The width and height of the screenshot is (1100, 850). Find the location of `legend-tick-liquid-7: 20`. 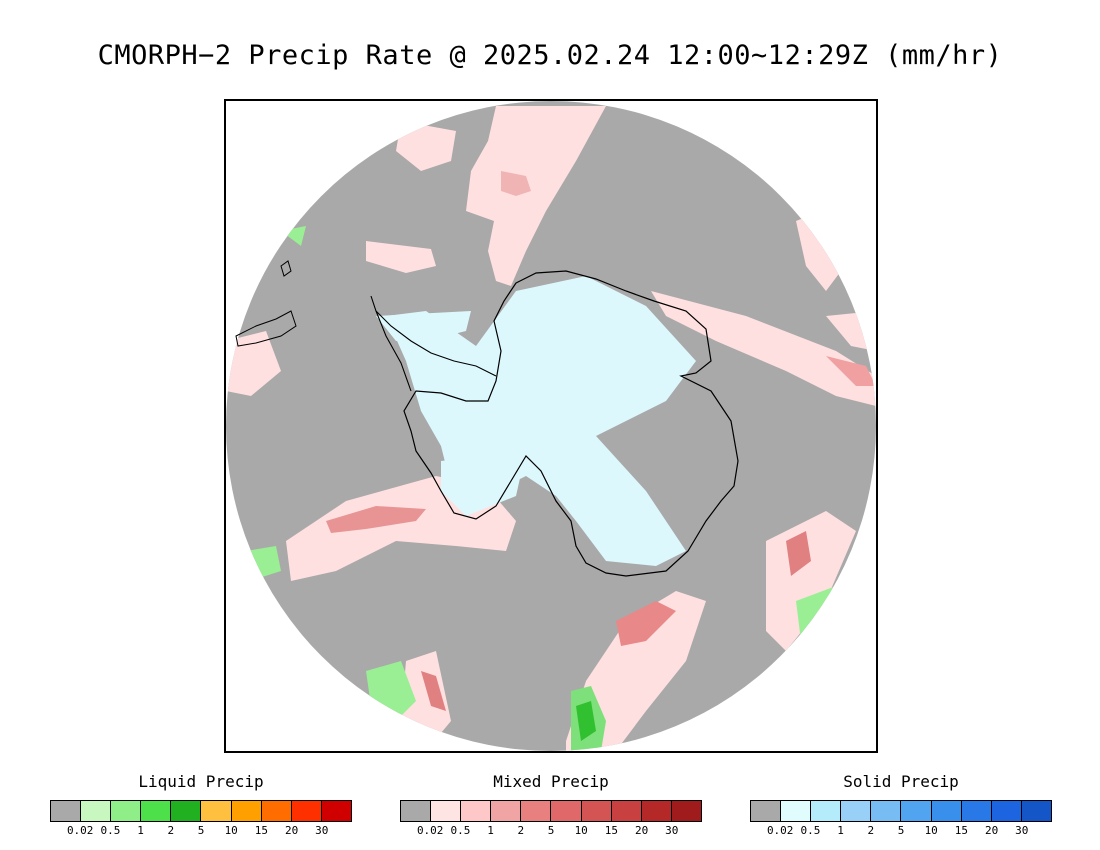

legend-tick-liquid-7: 20 is located at coordinates (291, 830).